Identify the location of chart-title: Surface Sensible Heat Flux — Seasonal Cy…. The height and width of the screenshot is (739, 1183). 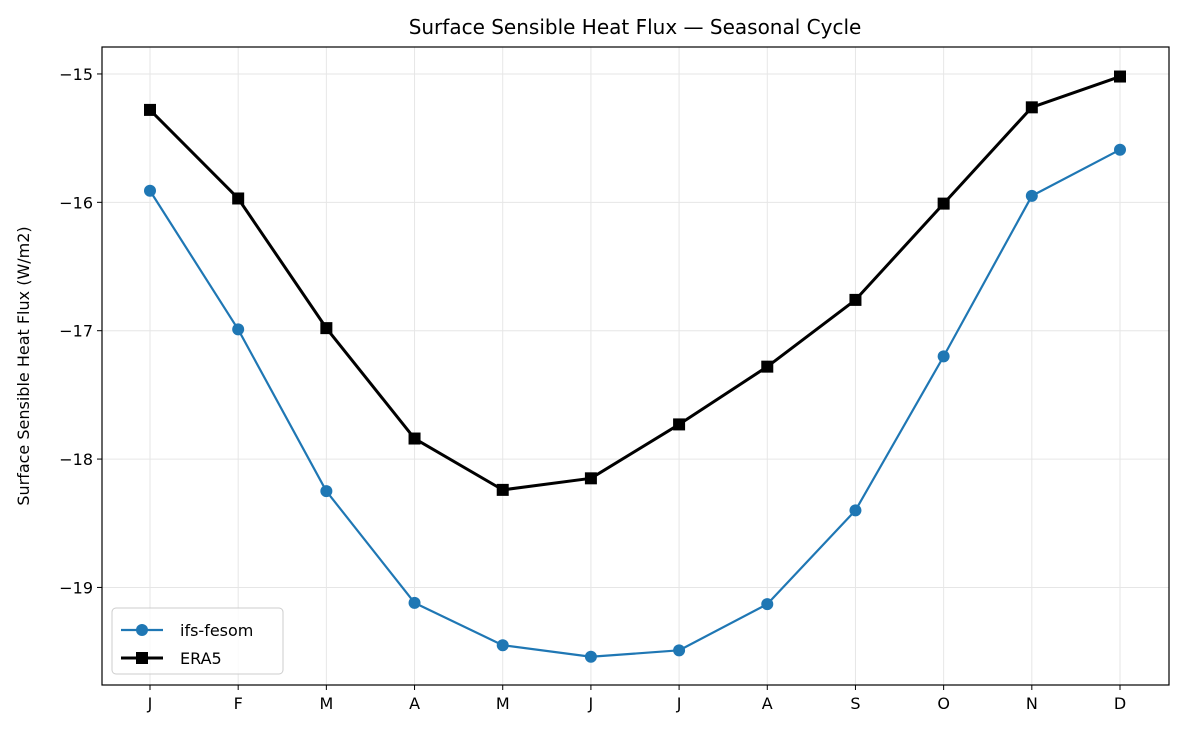
(635, 27).